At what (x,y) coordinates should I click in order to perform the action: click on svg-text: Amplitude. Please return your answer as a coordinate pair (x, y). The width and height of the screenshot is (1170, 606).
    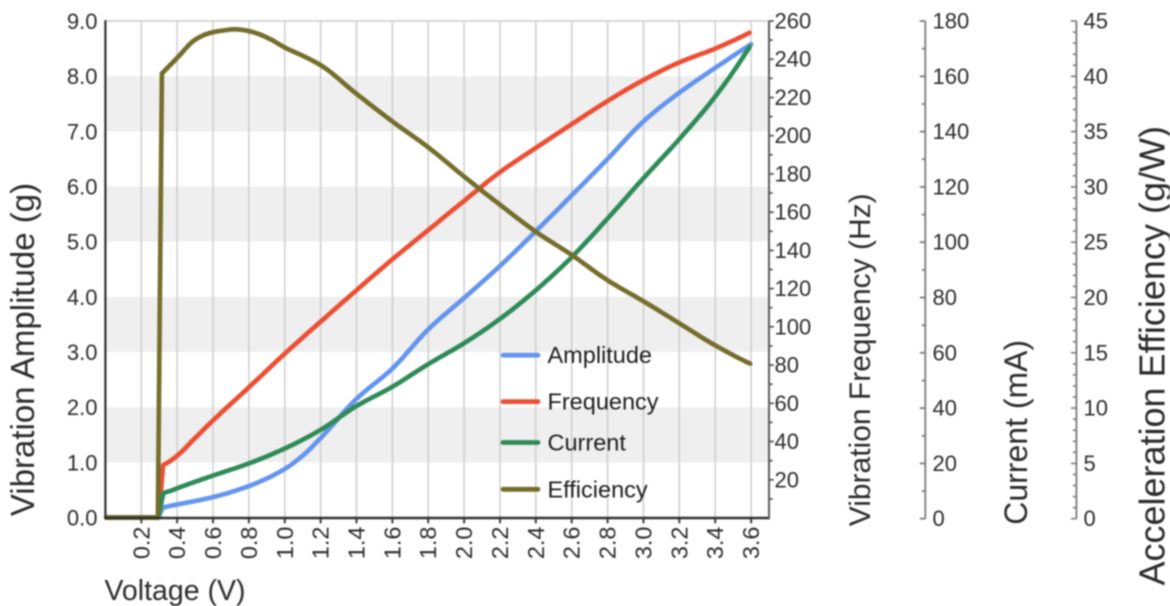
    Looking at the image, I should click on (600, 355).